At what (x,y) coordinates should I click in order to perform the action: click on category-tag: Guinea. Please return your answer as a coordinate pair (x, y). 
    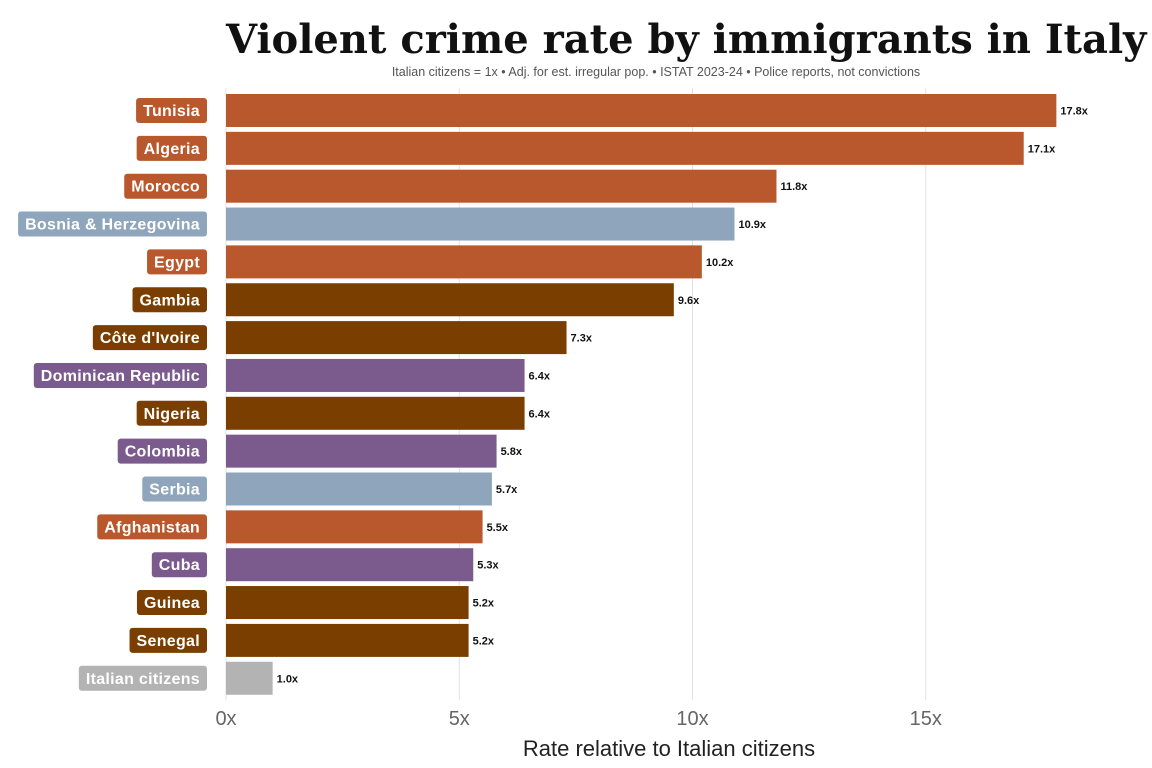
    Looking at the image, I should click on (171, 603).